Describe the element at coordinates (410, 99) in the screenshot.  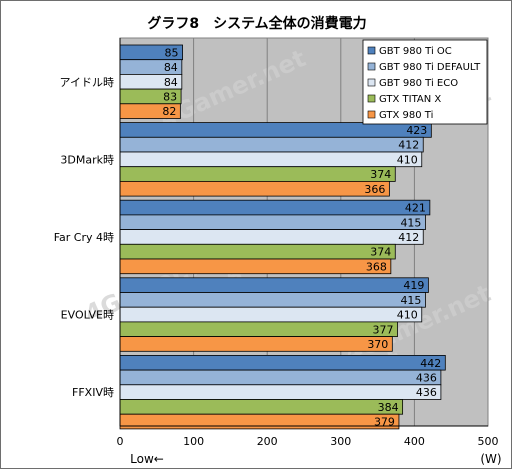
I see `legend-label: GTX TITAN X` at that location.